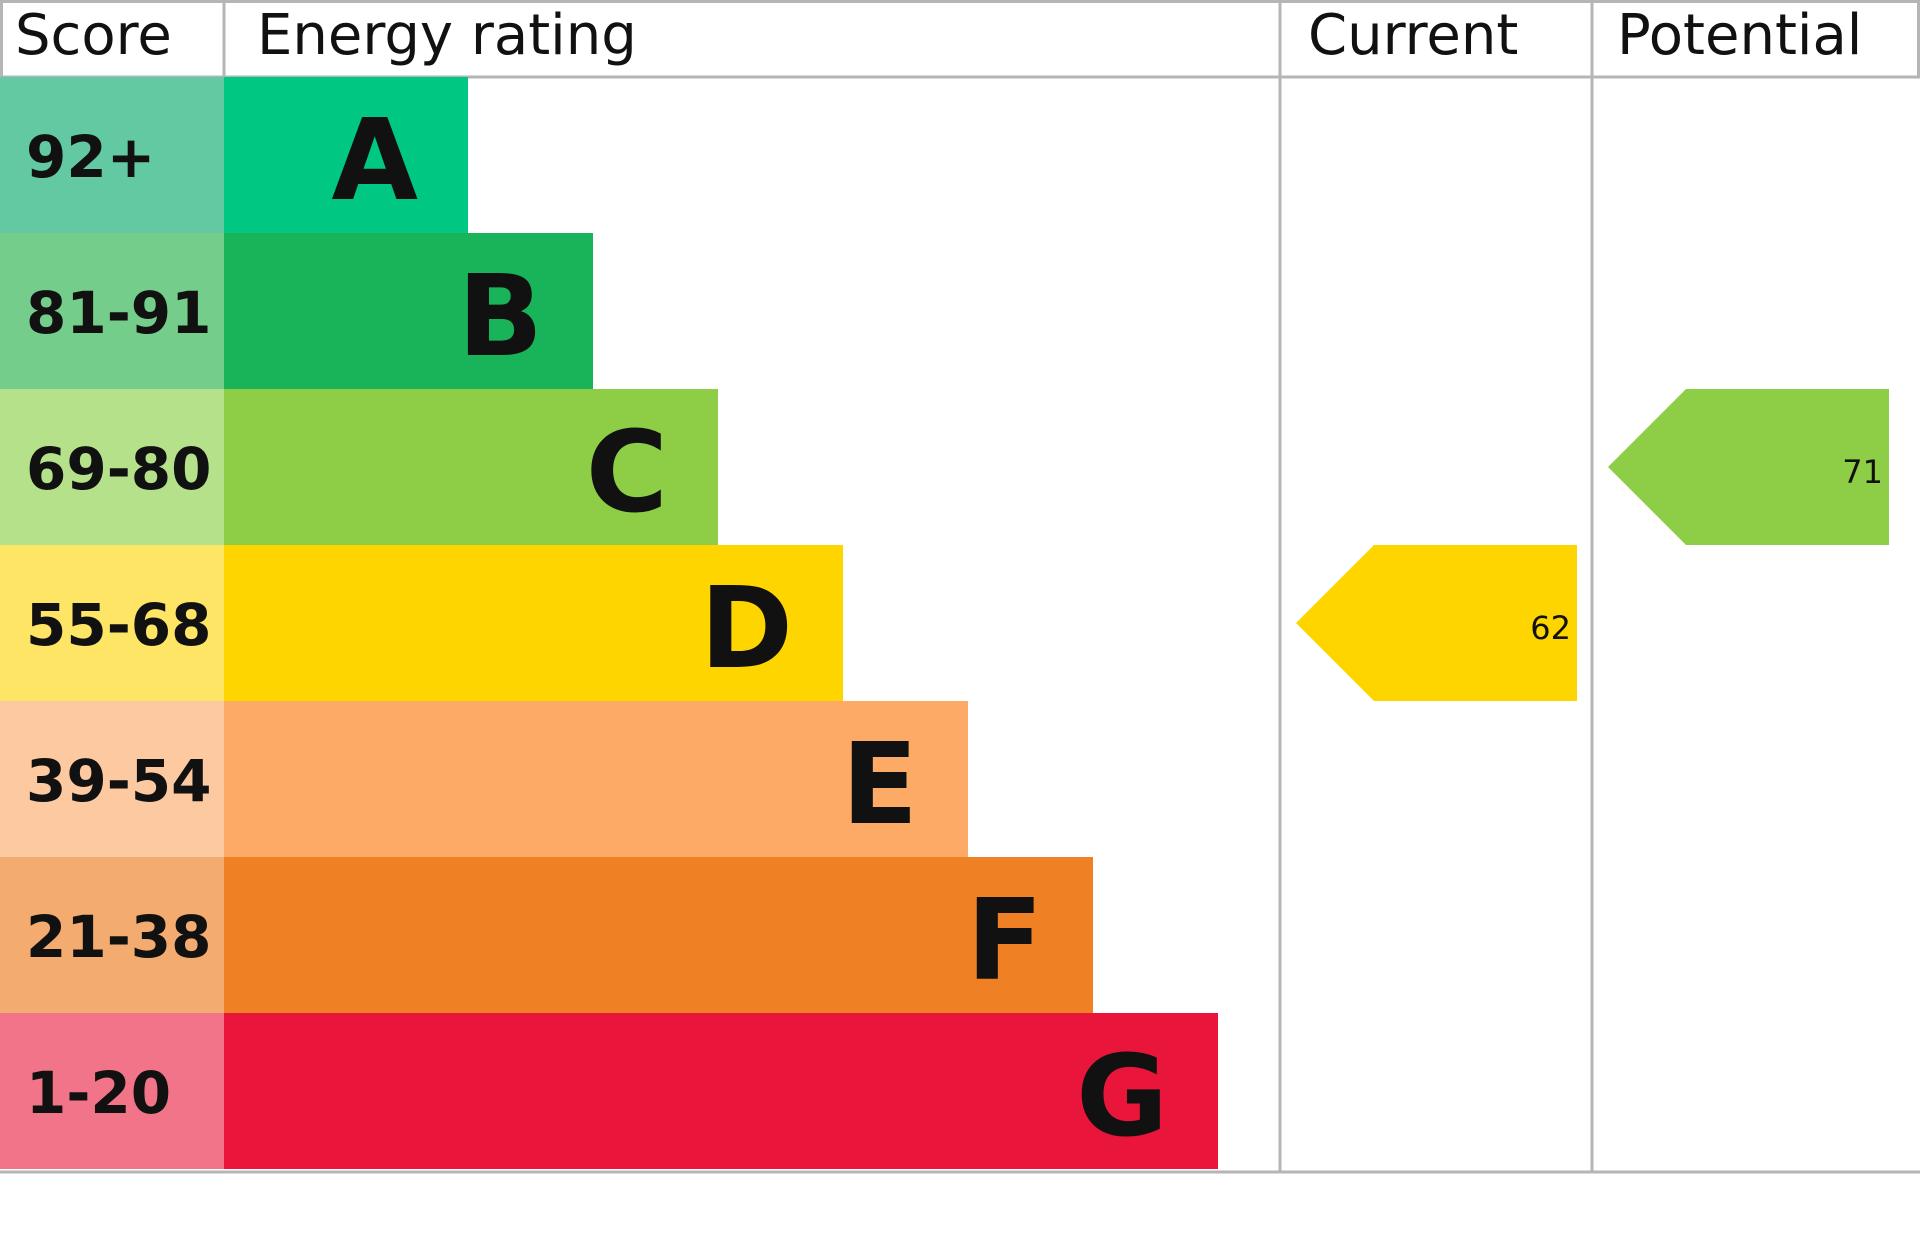 This screenshot has width=1920, height=1249. What do you see at coordinates (1550, 628) in the screenshot?
I see `current-value: 62` at bounding box center [1550, 628].